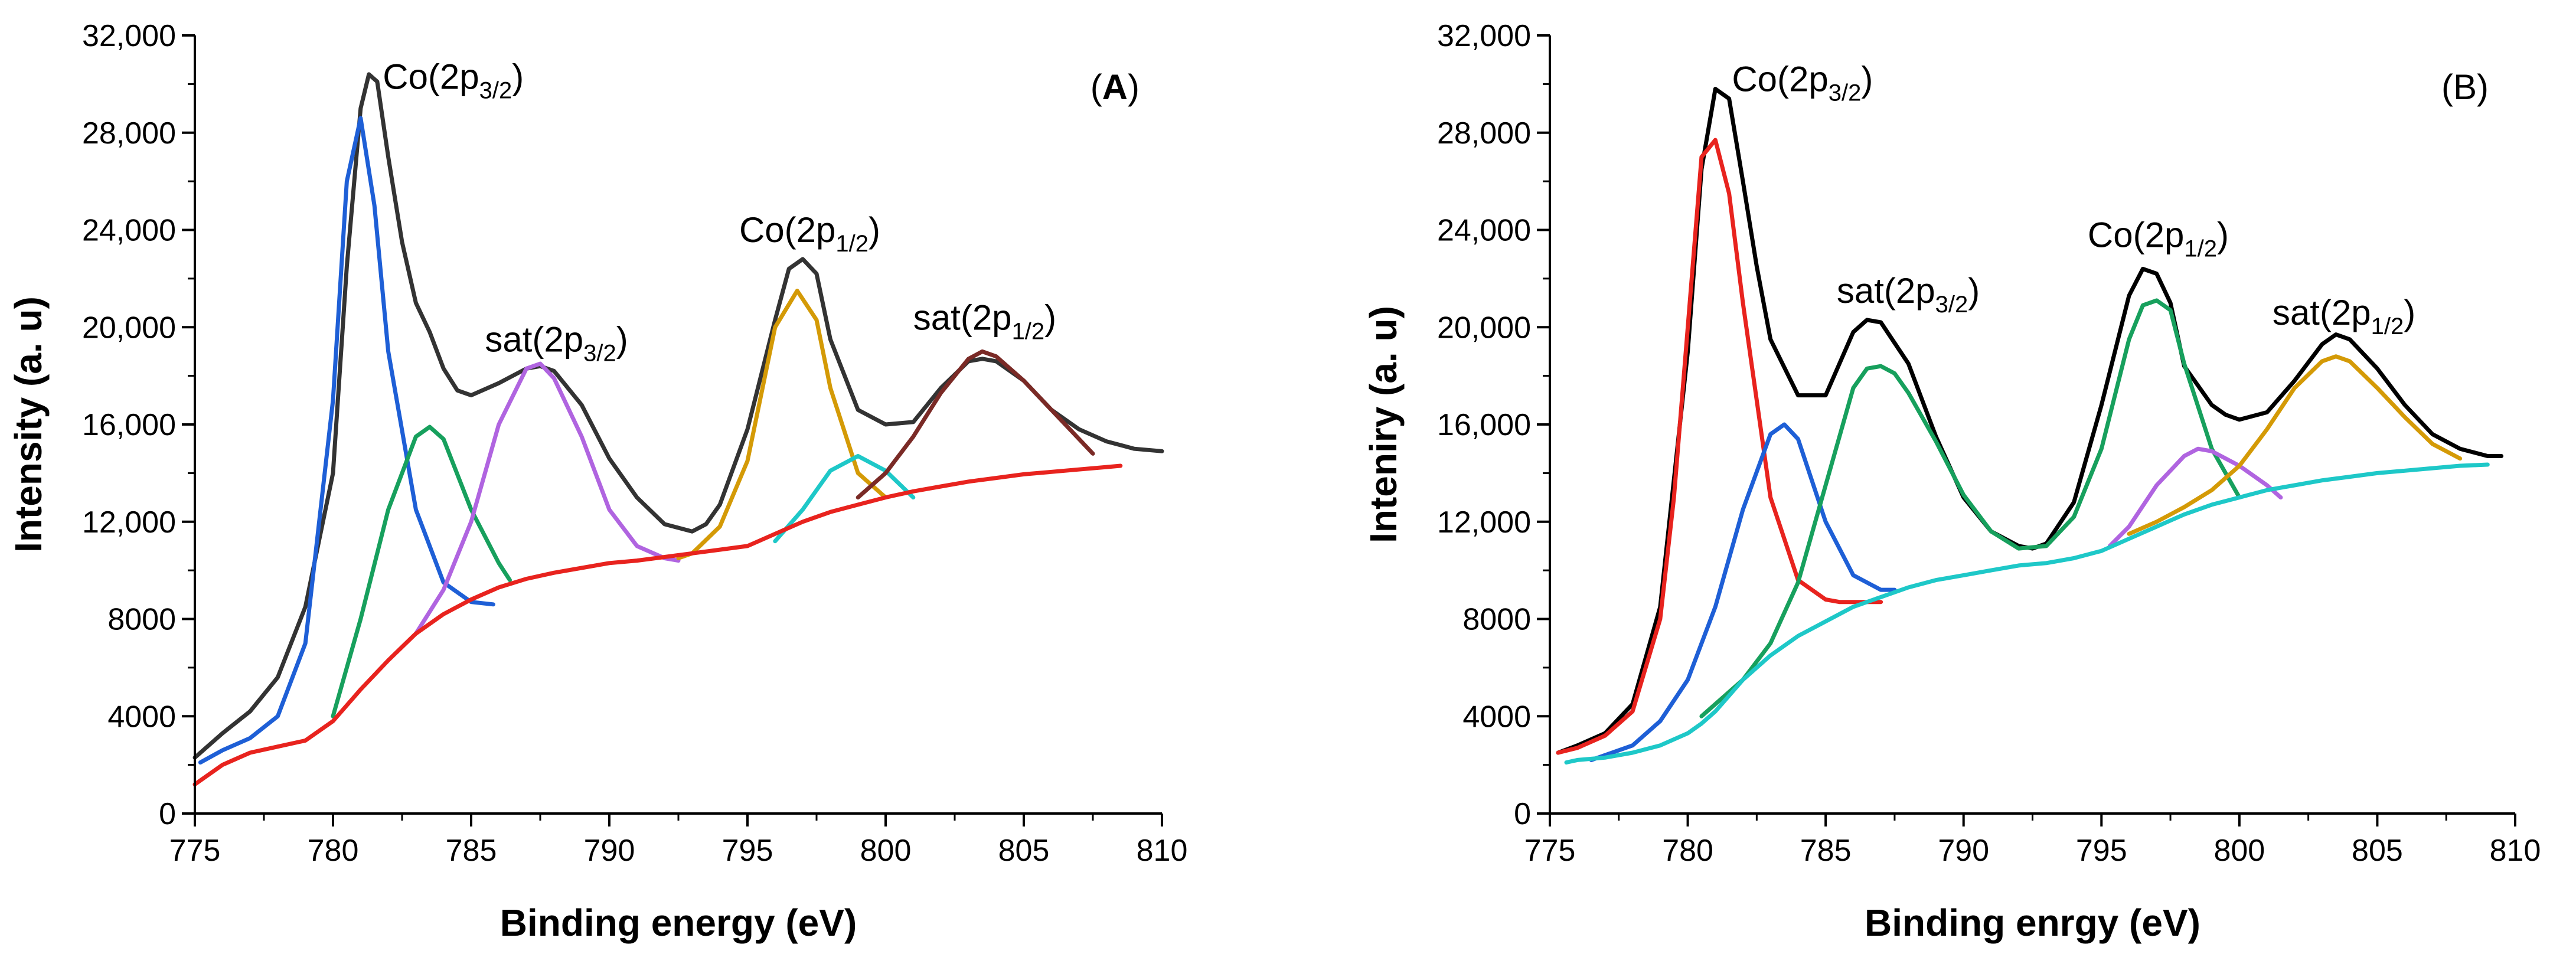  I want to click on panel-b-y-tick-label: 12,000, so click(1484, 522).